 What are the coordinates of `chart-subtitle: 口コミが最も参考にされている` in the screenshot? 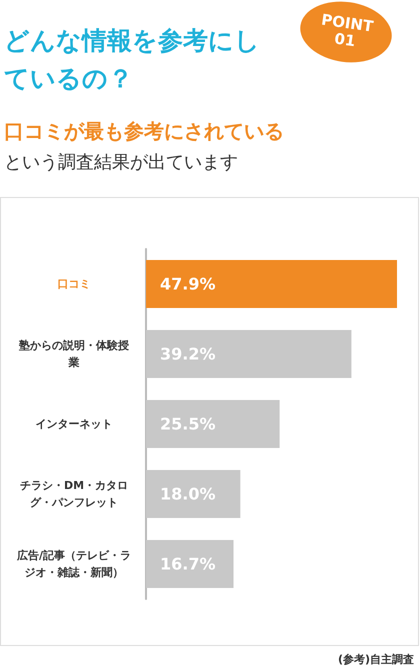 It's located at (144, 131).